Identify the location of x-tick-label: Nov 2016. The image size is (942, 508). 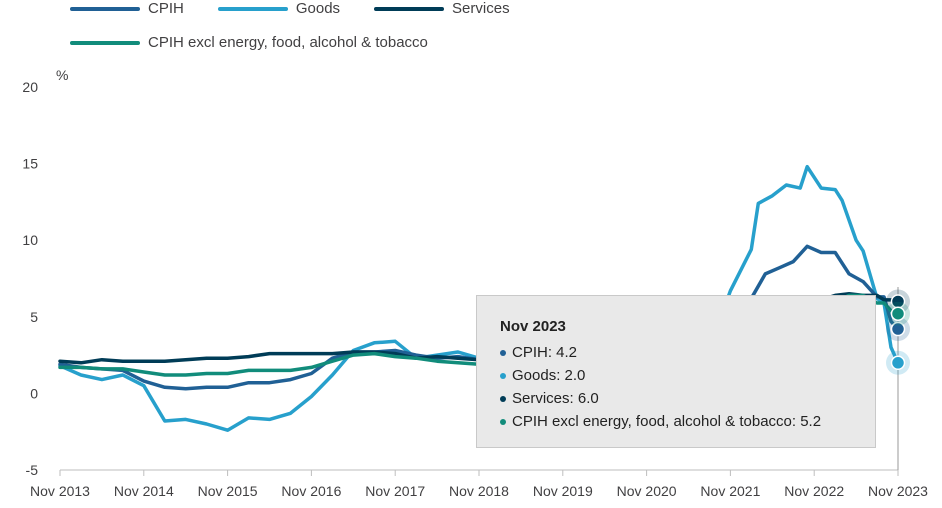
(311, 491).